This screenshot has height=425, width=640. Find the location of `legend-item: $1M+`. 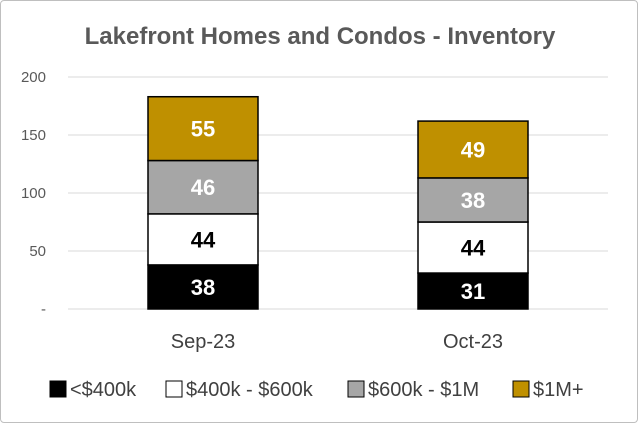

legend-item: $1M+ is located at coordinates (548, 390).